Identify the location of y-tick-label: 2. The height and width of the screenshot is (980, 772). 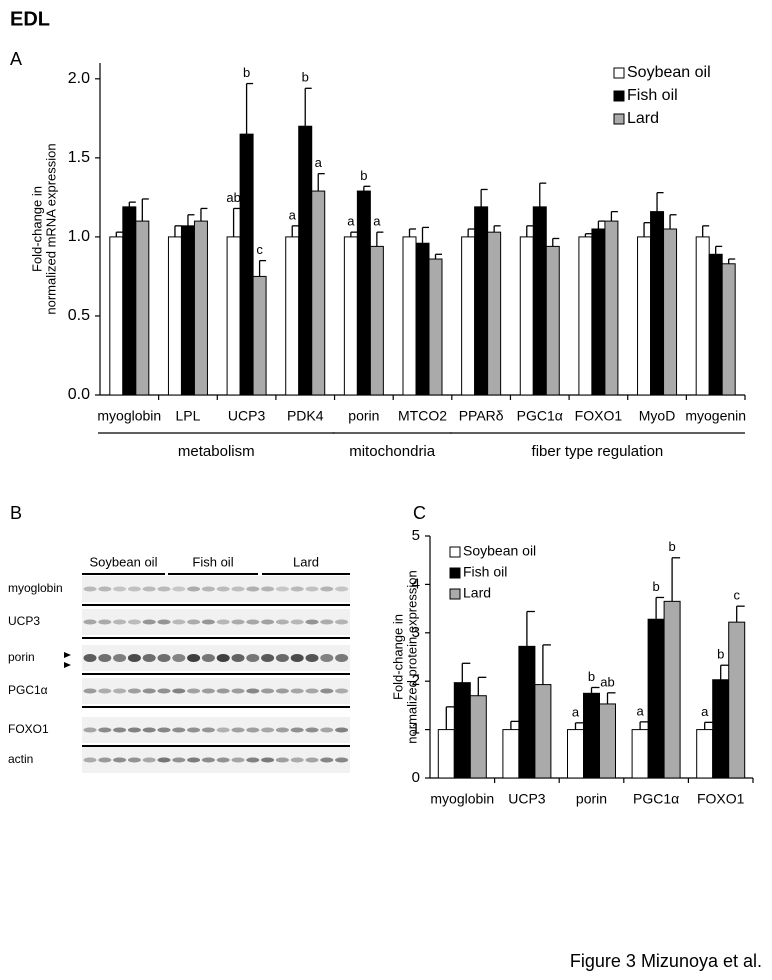
(416, 680).